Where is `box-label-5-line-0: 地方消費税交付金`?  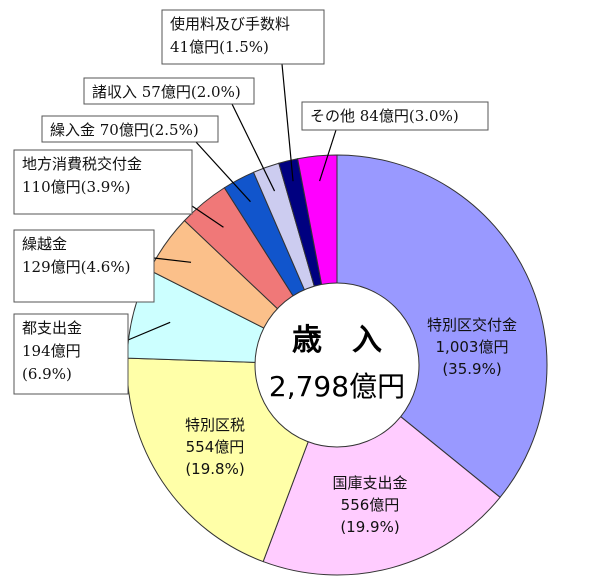
box-label-5-line-0: 地方消費税交付金 is located at coordinates (82, 164).